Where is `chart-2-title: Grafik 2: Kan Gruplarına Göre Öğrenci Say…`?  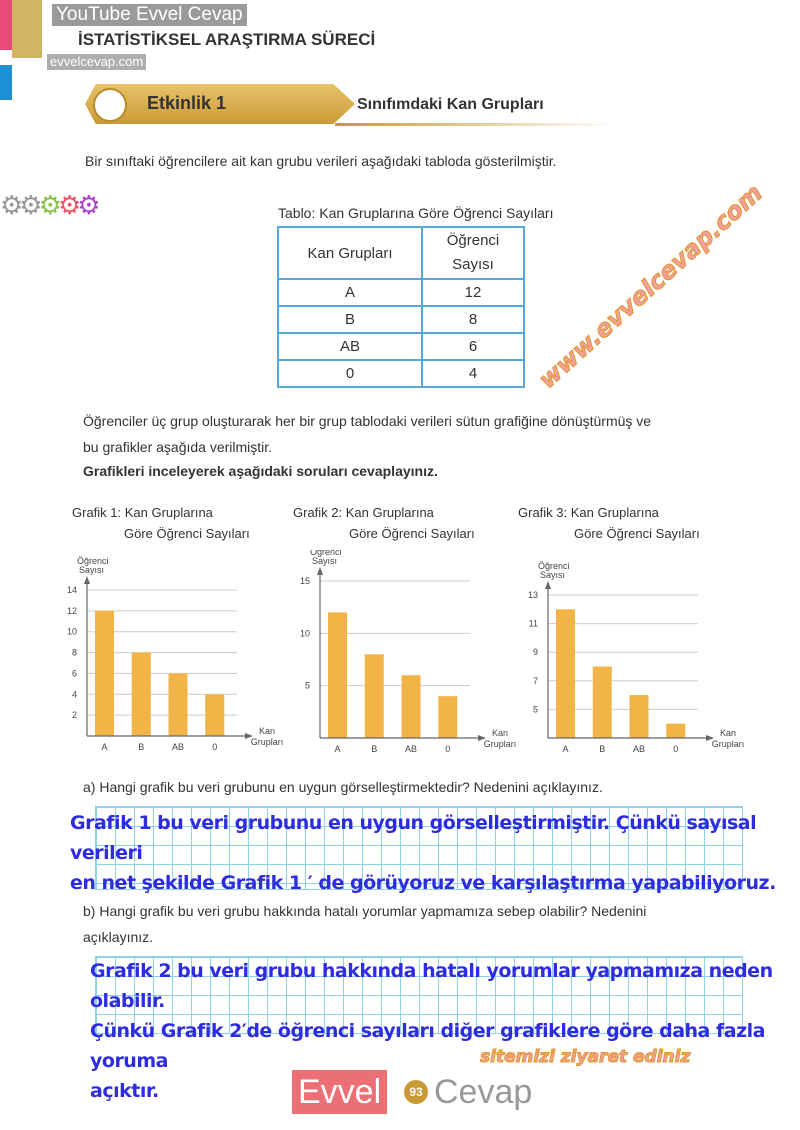 chart-2-title: Grafik 2: Kan Gruplarına Göre Öğrenci Say… is located at coordinates (384, 523).